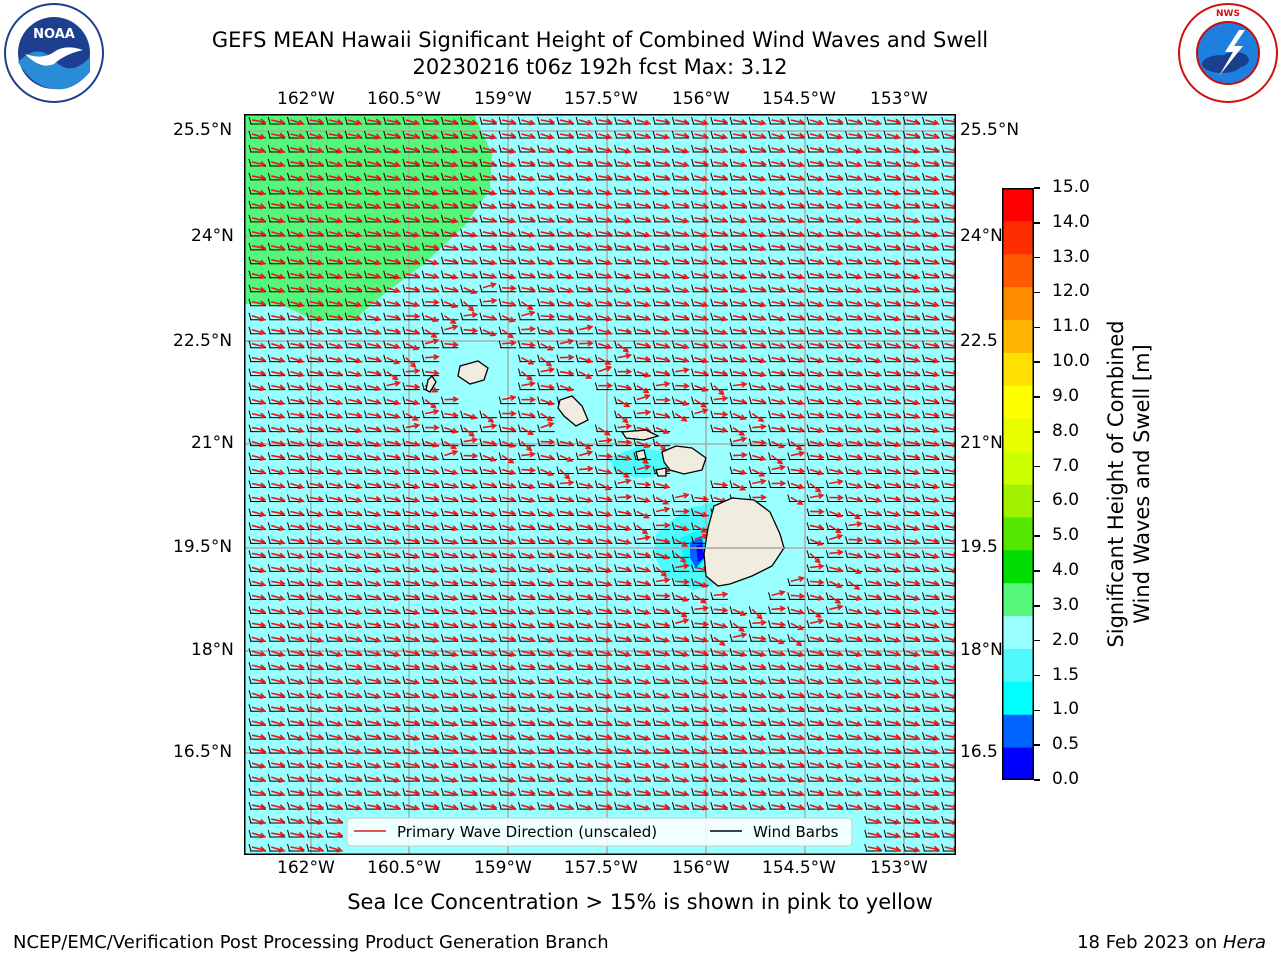 This screenshot has height=960, width=1280. What do you see at coordinates (1071, 221) in the screenshot?
I see `colorbar-tick-label: 14.0` at bounding box center [1071, 221].